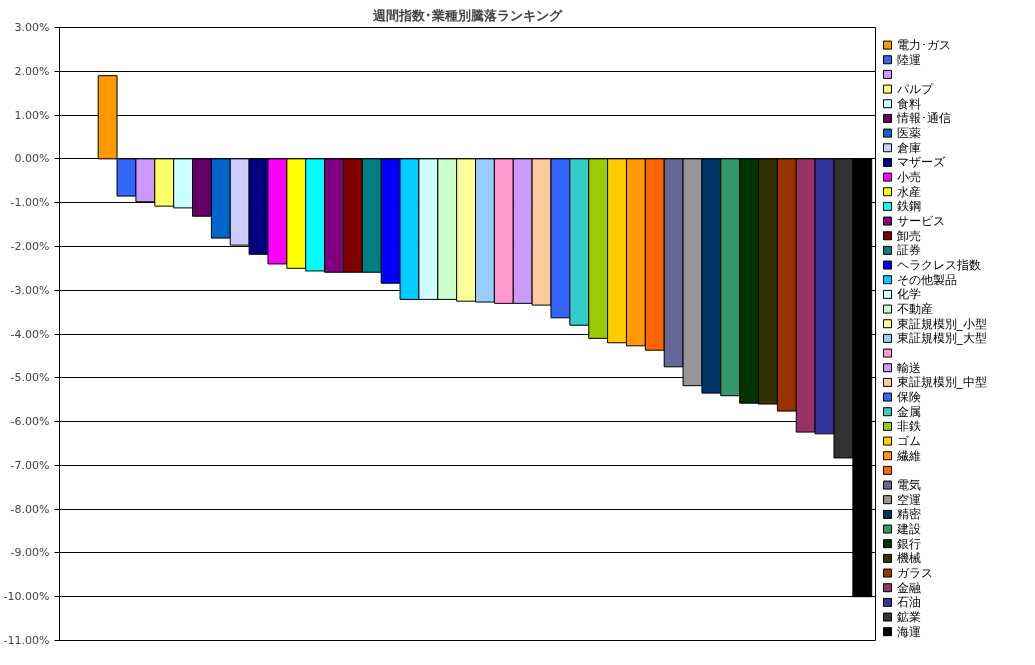  I want to click on y-tick-label: -6.00%, so click(30, 422).